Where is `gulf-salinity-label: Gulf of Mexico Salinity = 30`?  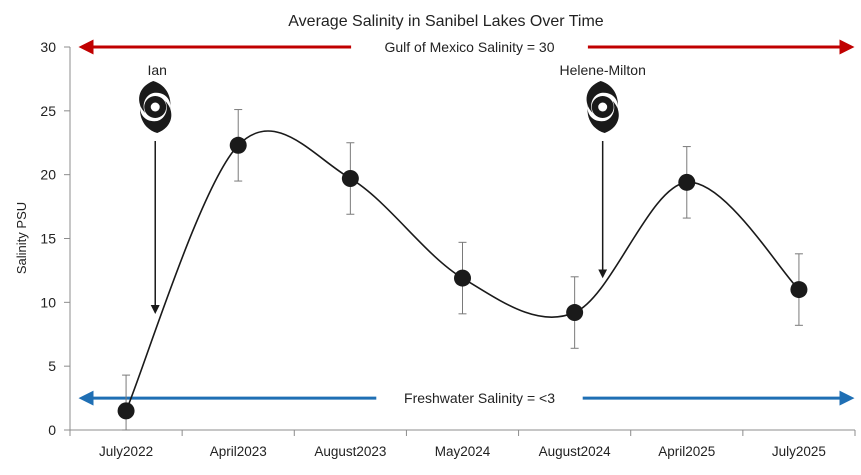 gulf-salinity-label: Gulf of Mexico Salinity = 30 is located at coordinates (469, 47).